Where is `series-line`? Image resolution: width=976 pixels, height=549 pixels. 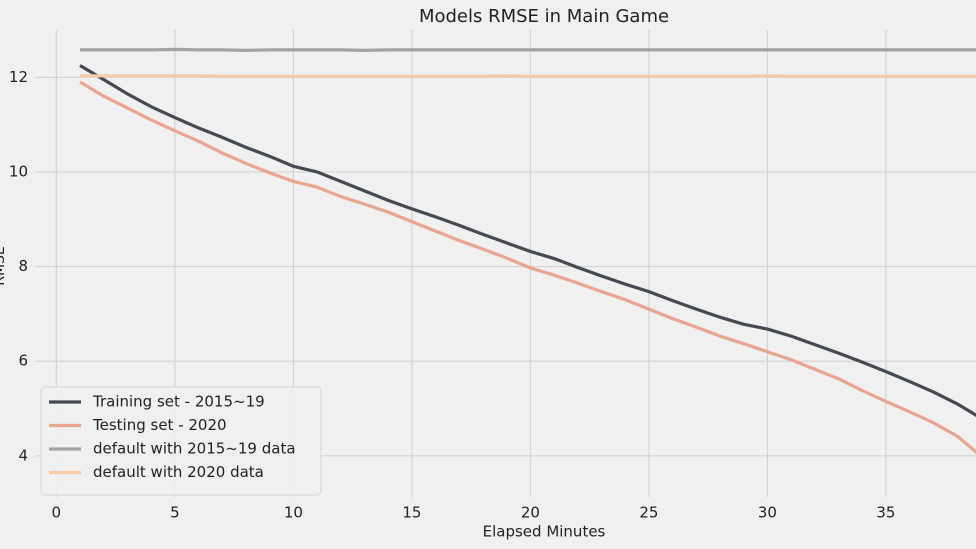
series-line is located at coordinates (528, 49).